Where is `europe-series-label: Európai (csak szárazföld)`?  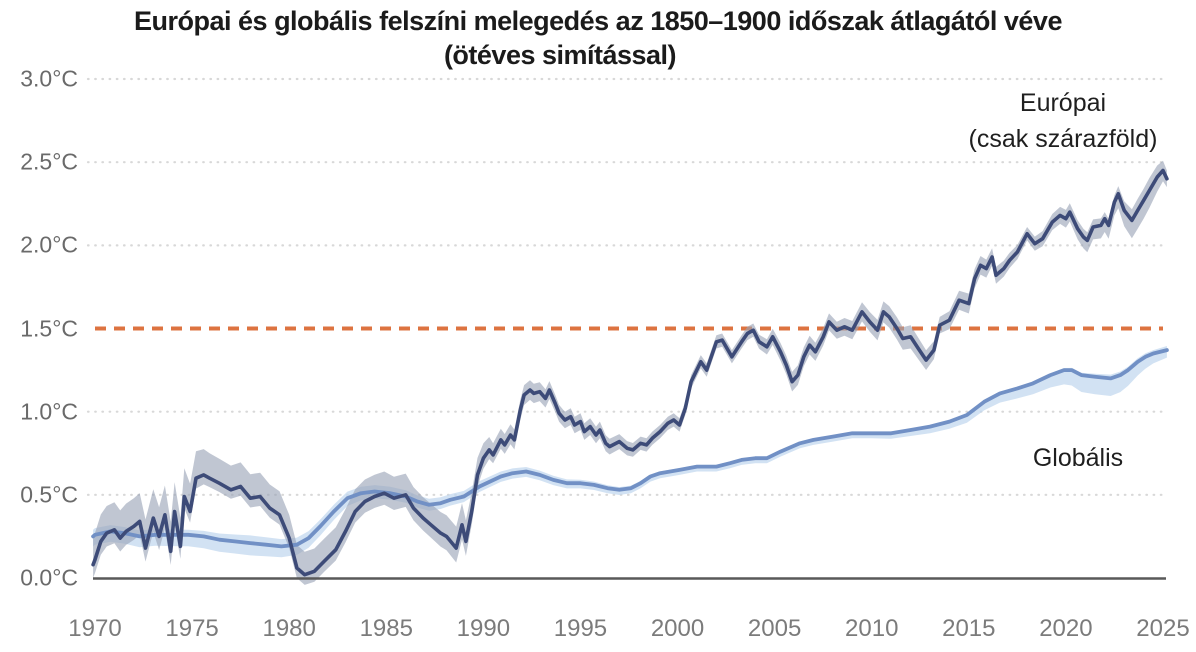
europe-series-label: Európai (csak szárazföld) is located at coordinates (1063, 121).